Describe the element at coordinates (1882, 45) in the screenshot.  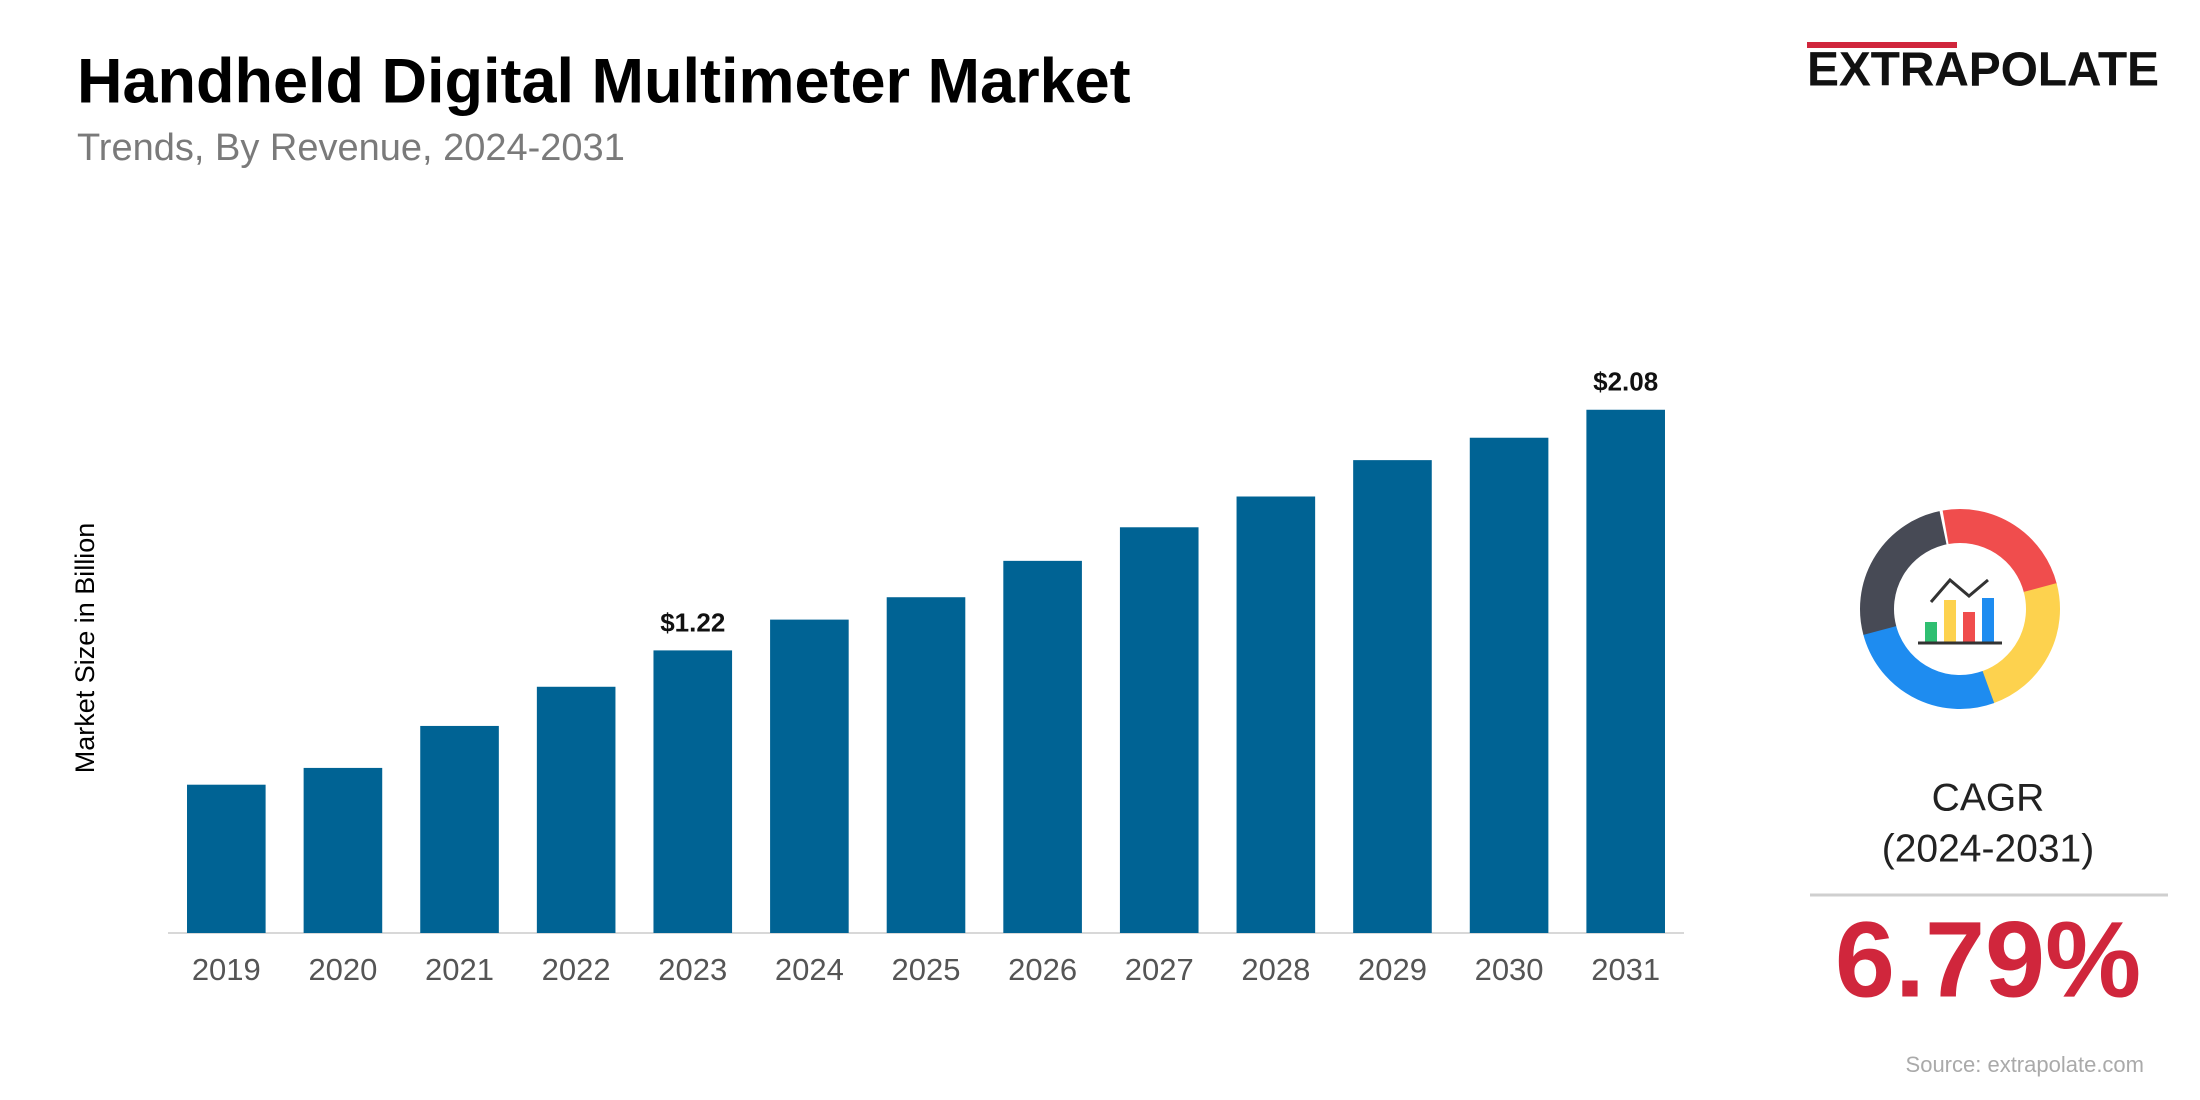
I see `brand-bar` at that location.